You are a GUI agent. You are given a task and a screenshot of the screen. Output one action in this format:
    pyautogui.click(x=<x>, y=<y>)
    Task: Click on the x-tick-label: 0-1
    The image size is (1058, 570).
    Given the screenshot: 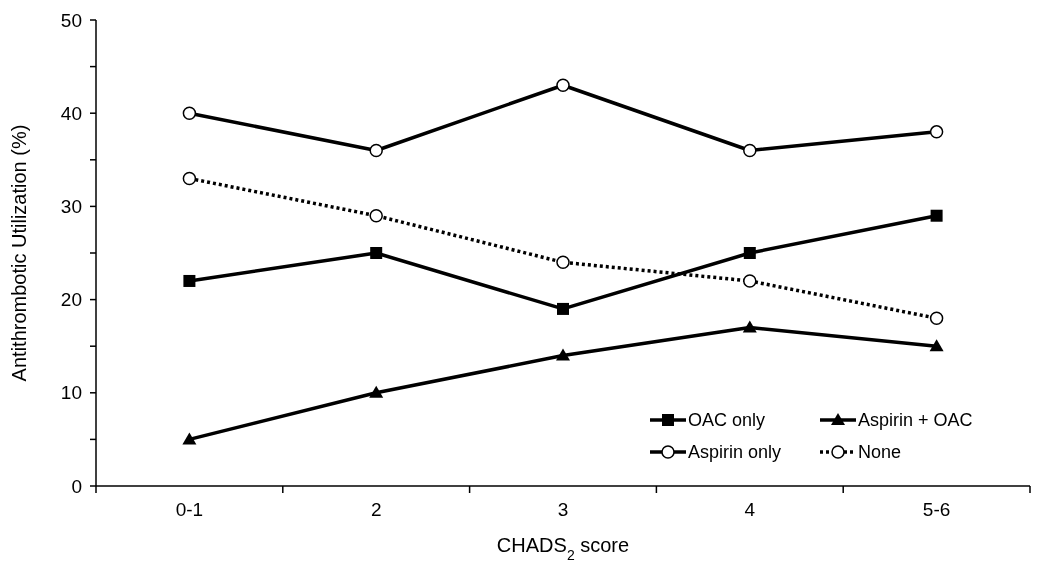 What is the action you would take?
    pyautogui.click(x=189, y=509)
    